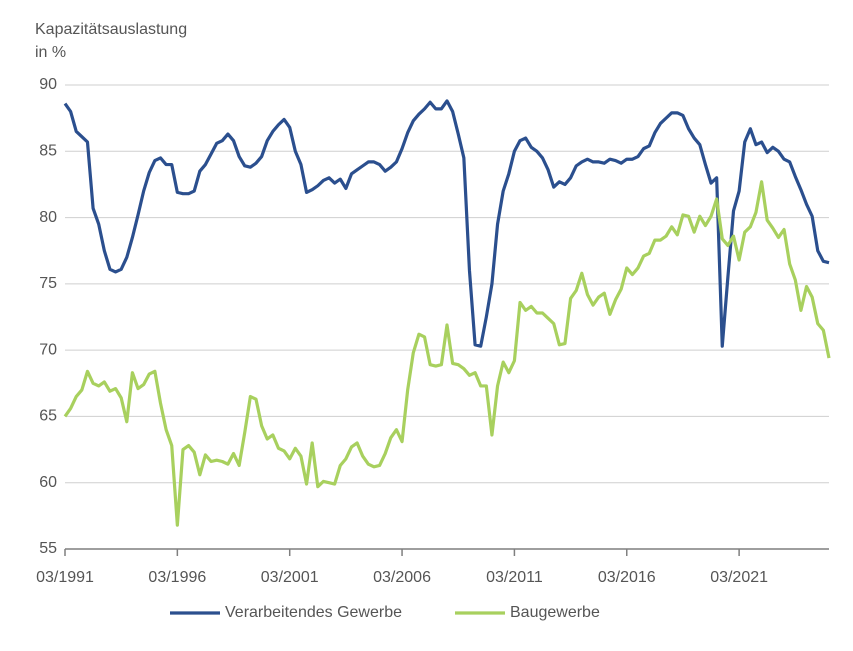 This screenshot has height=651, width=853. Describe the element at coordinates (739, 577) in the screenshot. I see `x-tick-label: 03/2021` at that location.